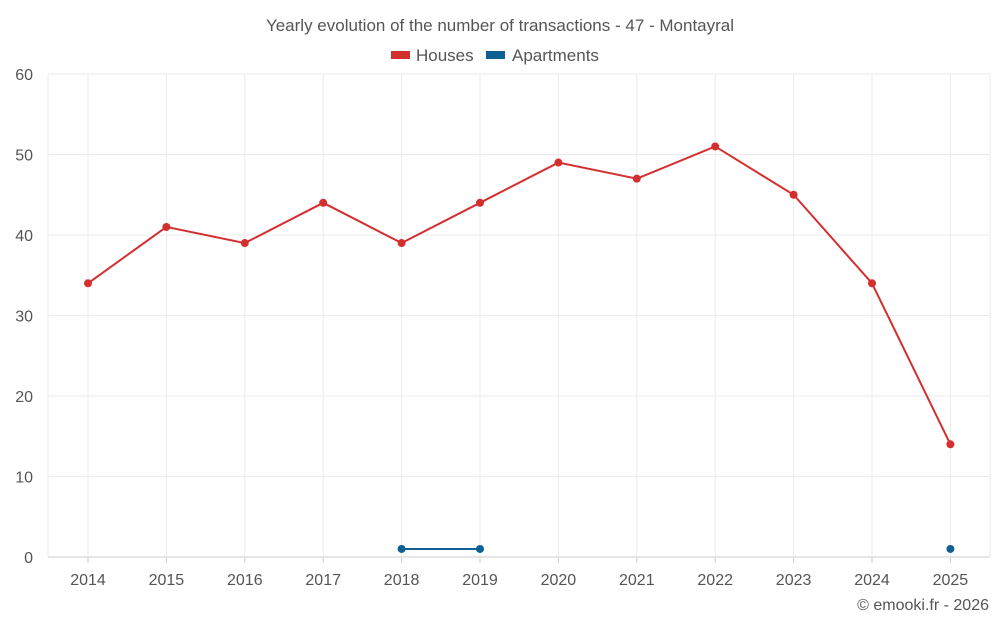 This screenshot has width=1000, height=625. I want to click on y-tick-label: 60, so click(24, 75).